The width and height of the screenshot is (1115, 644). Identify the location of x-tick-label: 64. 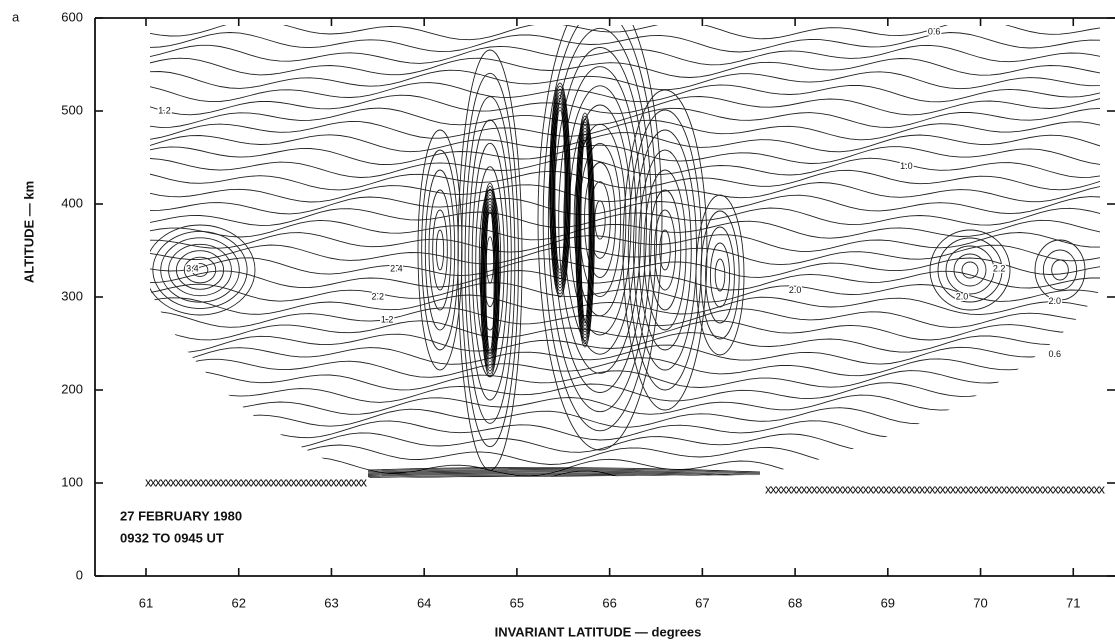
(424, 602).